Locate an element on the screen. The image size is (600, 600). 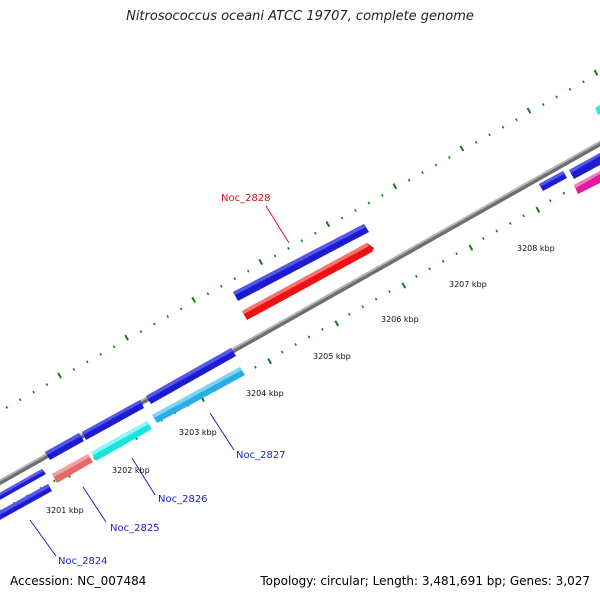
tick-label: 3207 kbp is located at coordinates (468, 284).